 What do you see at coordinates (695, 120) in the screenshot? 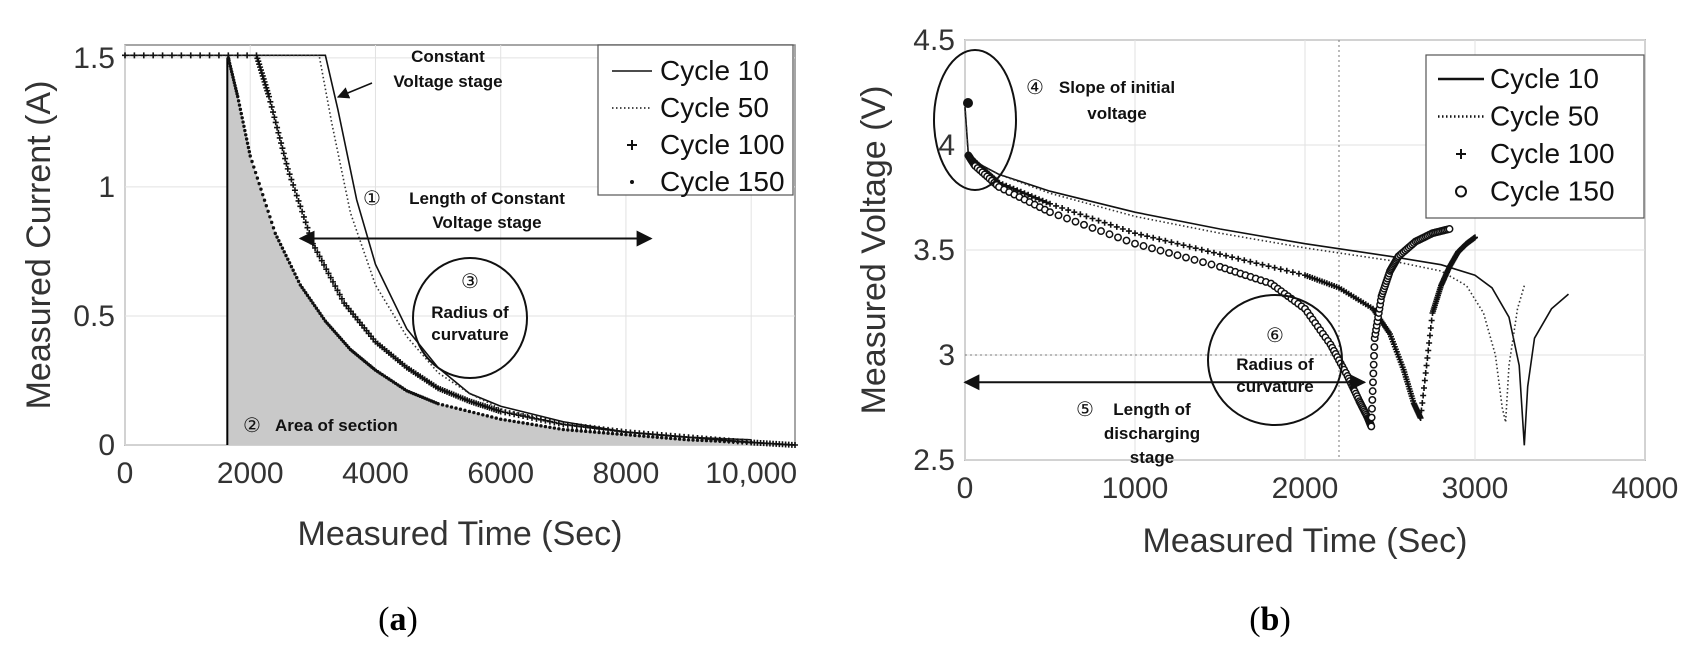
I see `legend-box-a` at bounding box center [695, 120].